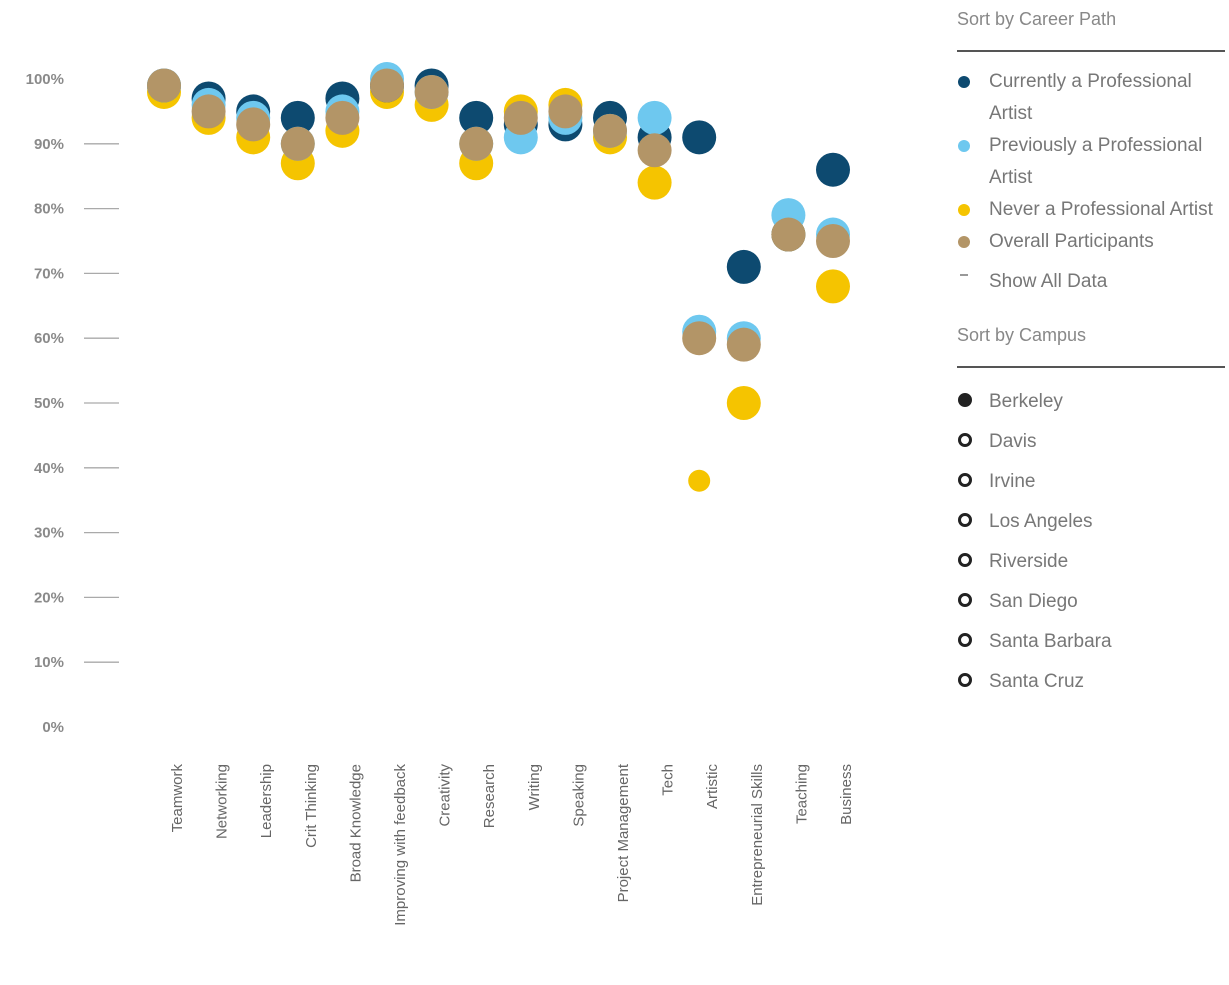 Image resolution: width=1229 pixels, height=985 pixels. I want to click on legend-label: Previously a Professional Artist, so click(1096, 161).